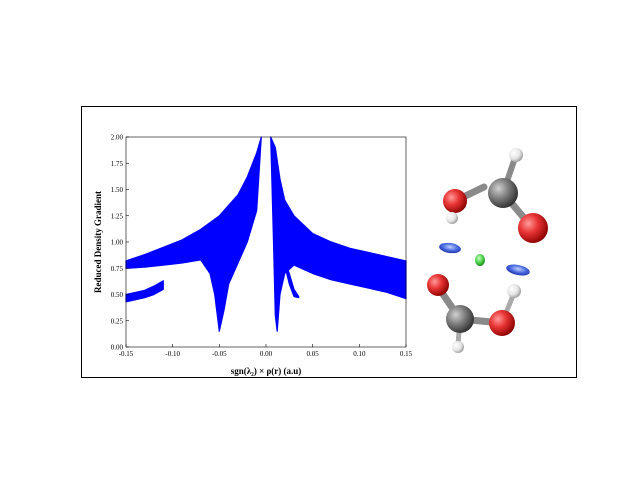 Image resolution: width=640 pixels, height=480 pixels. I want to click on x-tick-label: 0.05, so click(313, 354).